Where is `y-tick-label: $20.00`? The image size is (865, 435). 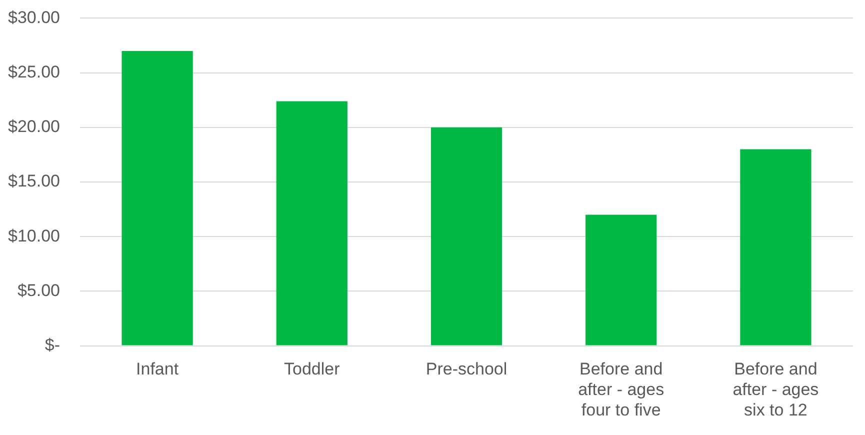
y-tick-label: $20.00 is located at coordinates (34, 126).